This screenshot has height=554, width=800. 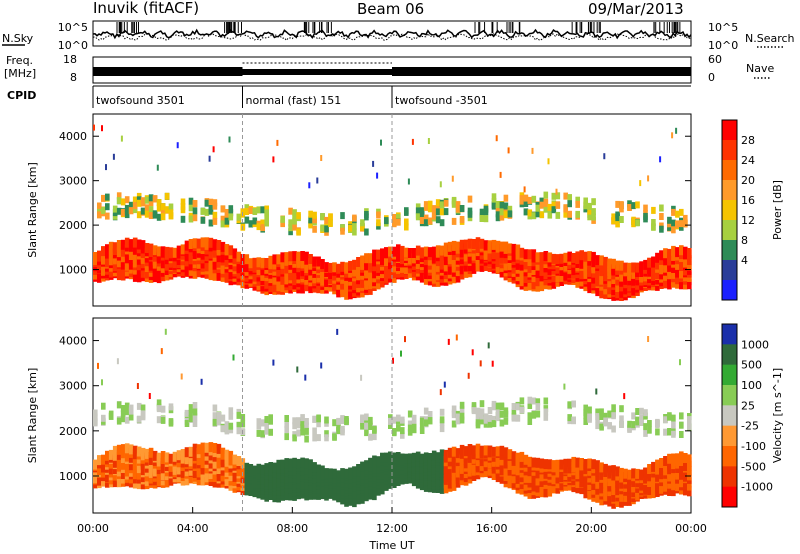 What do you see at coordinates (492, 528) in the screenshot?
I see `x-tick-label: 16:00` at bounding box center [492, 528].